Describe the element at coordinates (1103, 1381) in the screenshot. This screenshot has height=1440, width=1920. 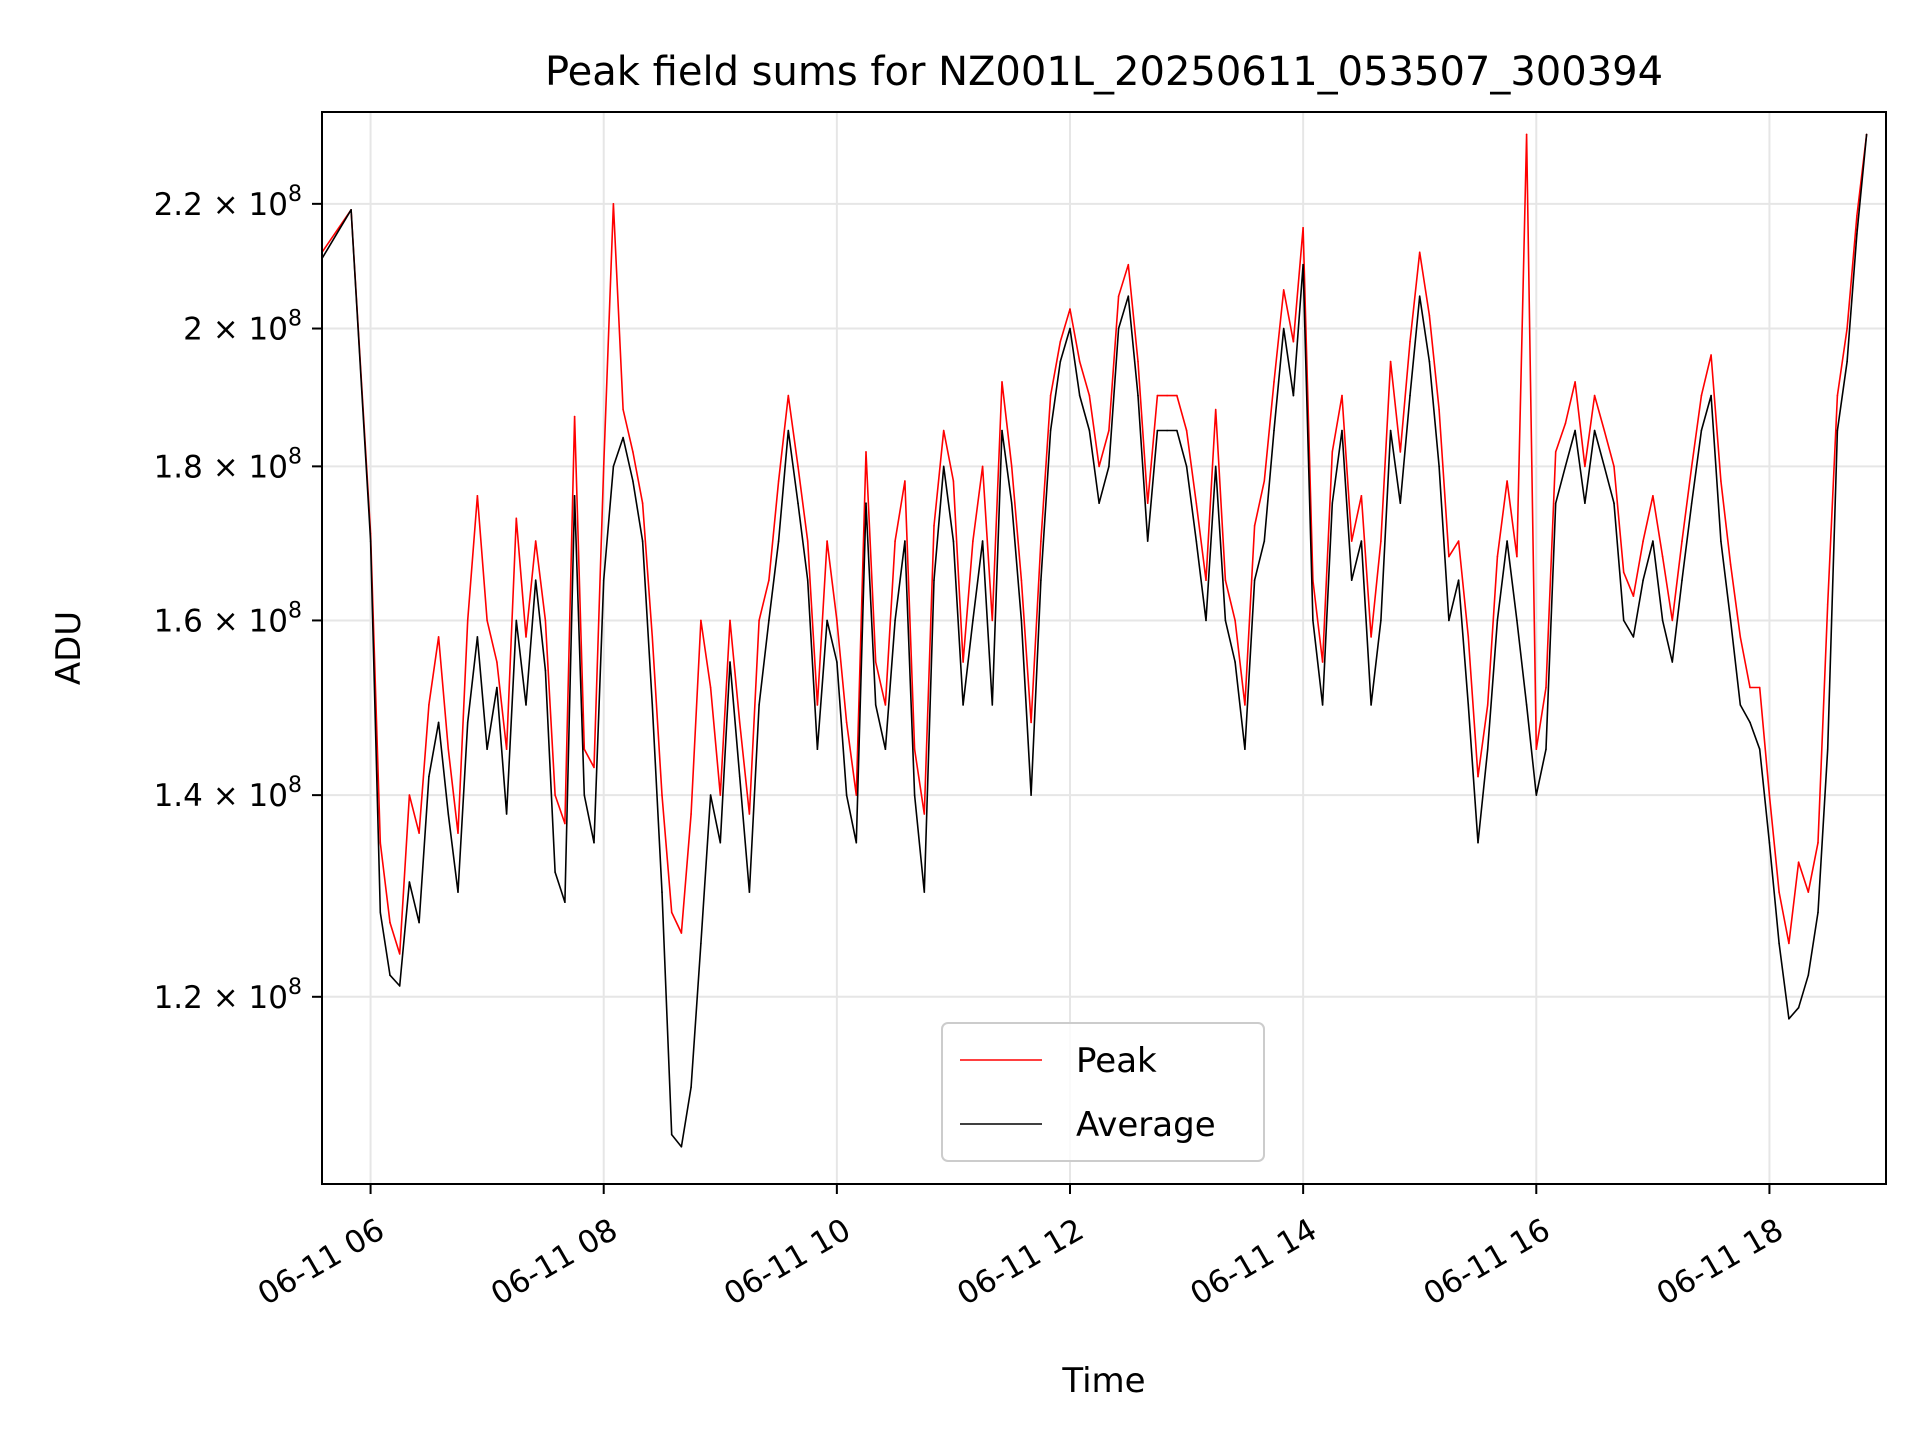
I see `x-axis-label: Time` at that location.